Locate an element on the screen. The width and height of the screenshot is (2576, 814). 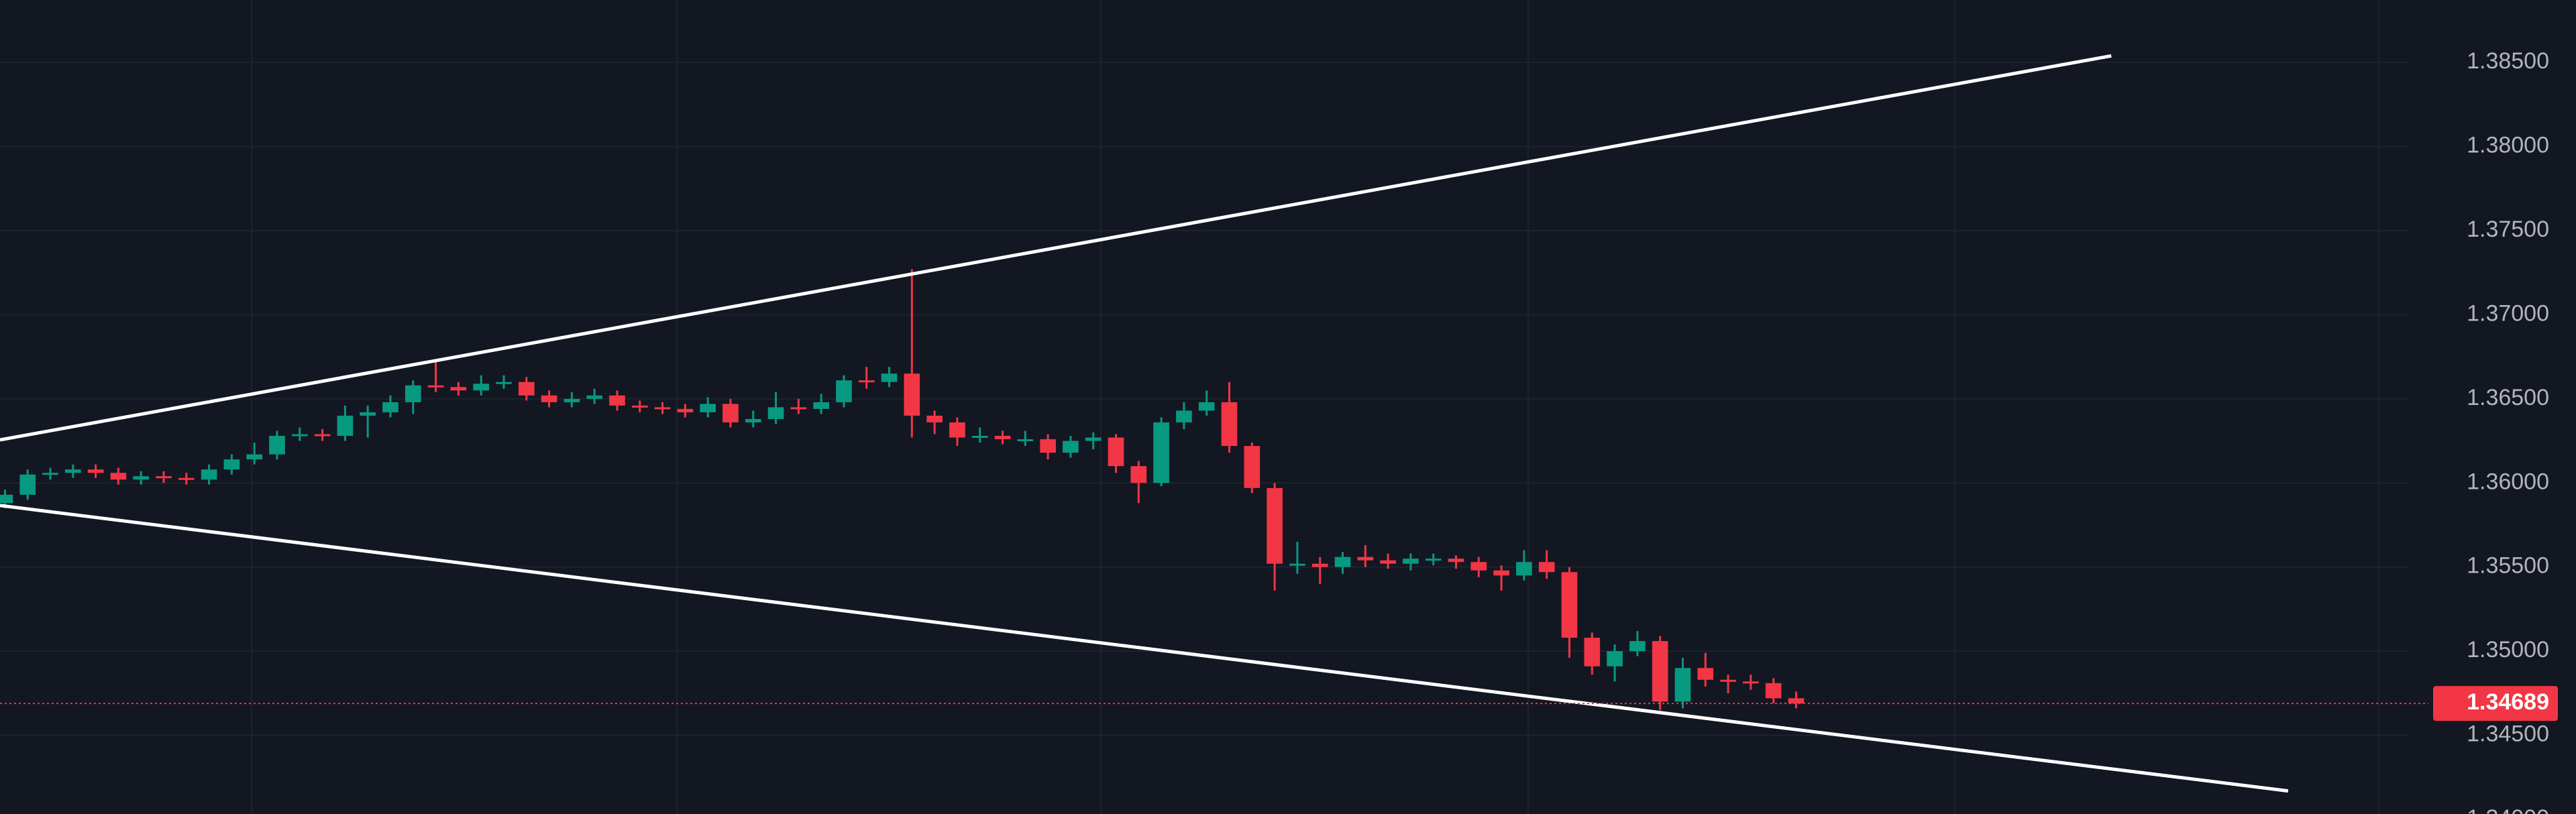
y-tick-label: 1.35000 is located at coordinates (2508, 649).